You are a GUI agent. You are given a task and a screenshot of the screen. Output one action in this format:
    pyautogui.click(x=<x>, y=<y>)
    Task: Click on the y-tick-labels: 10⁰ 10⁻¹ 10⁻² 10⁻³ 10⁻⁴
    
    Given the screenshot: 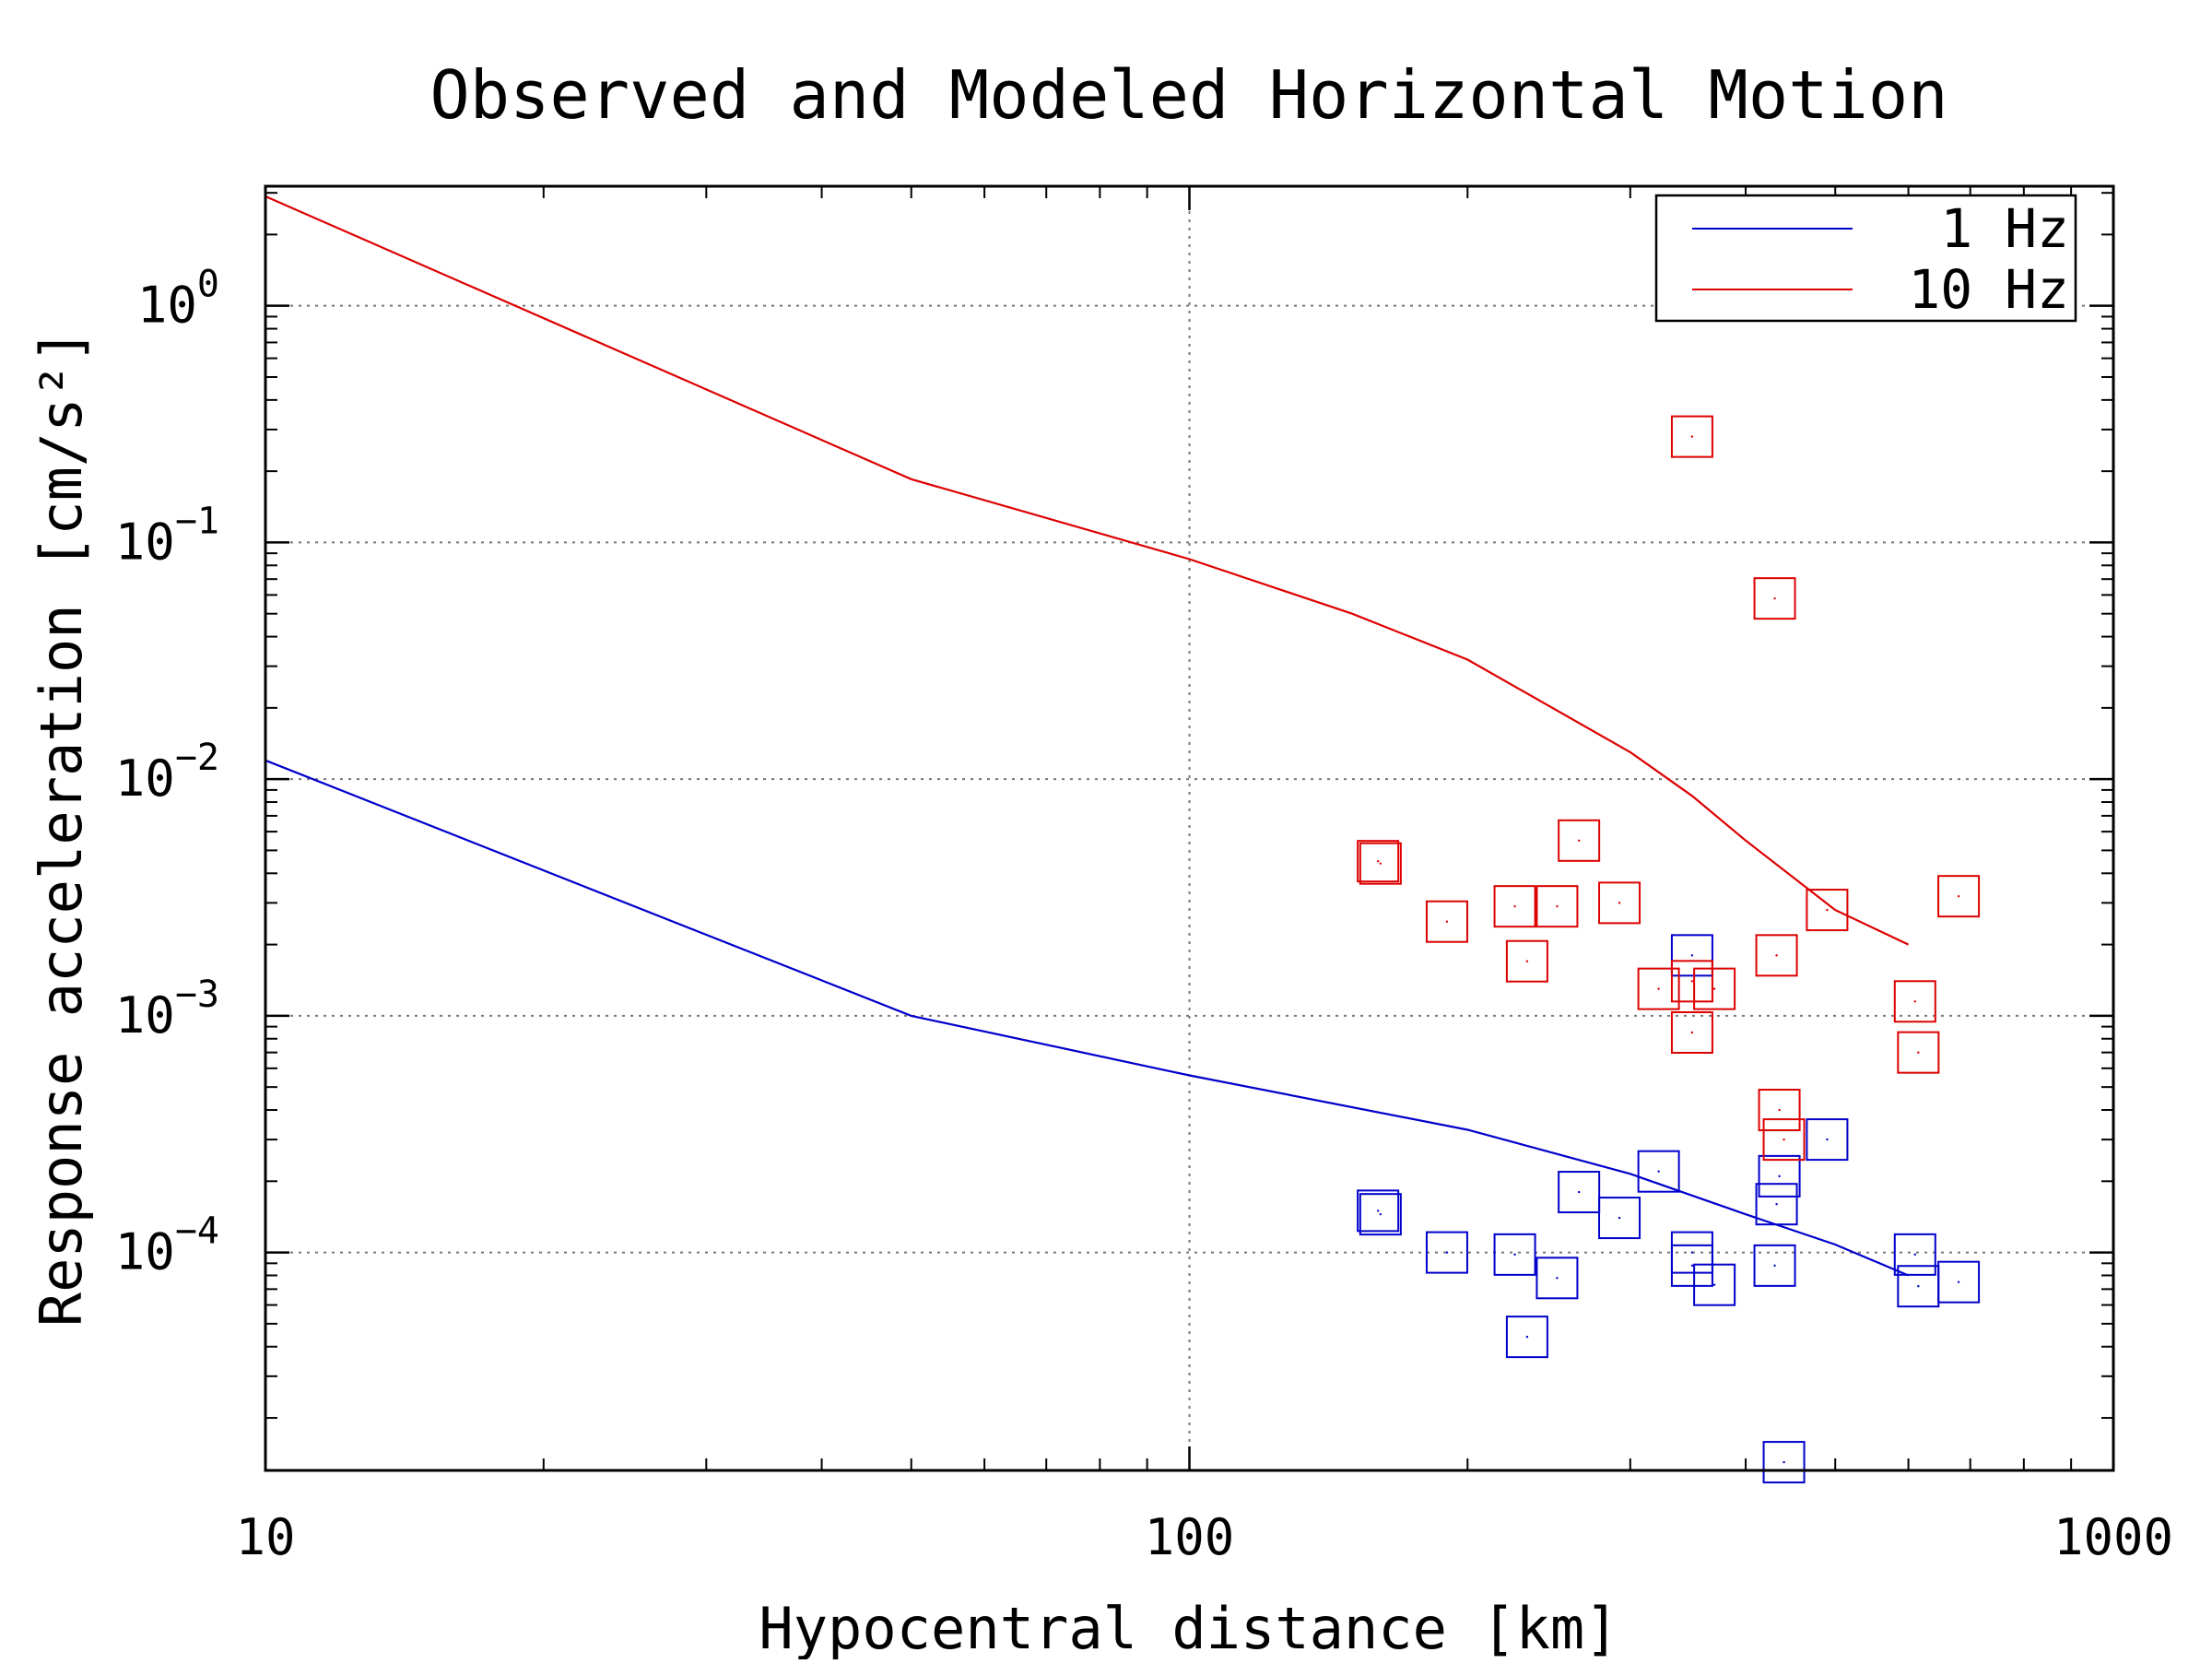 What is the action you would take?
    pyautogui.click(x=167, y=772)
    